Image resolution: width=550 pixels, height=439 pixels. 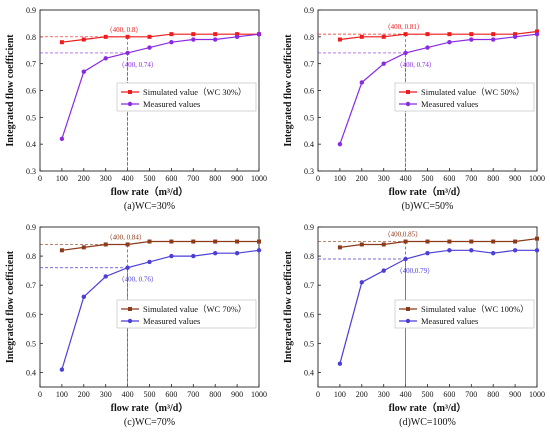 I want to click on legend-label: Measured values, so click(x=171, y=321).